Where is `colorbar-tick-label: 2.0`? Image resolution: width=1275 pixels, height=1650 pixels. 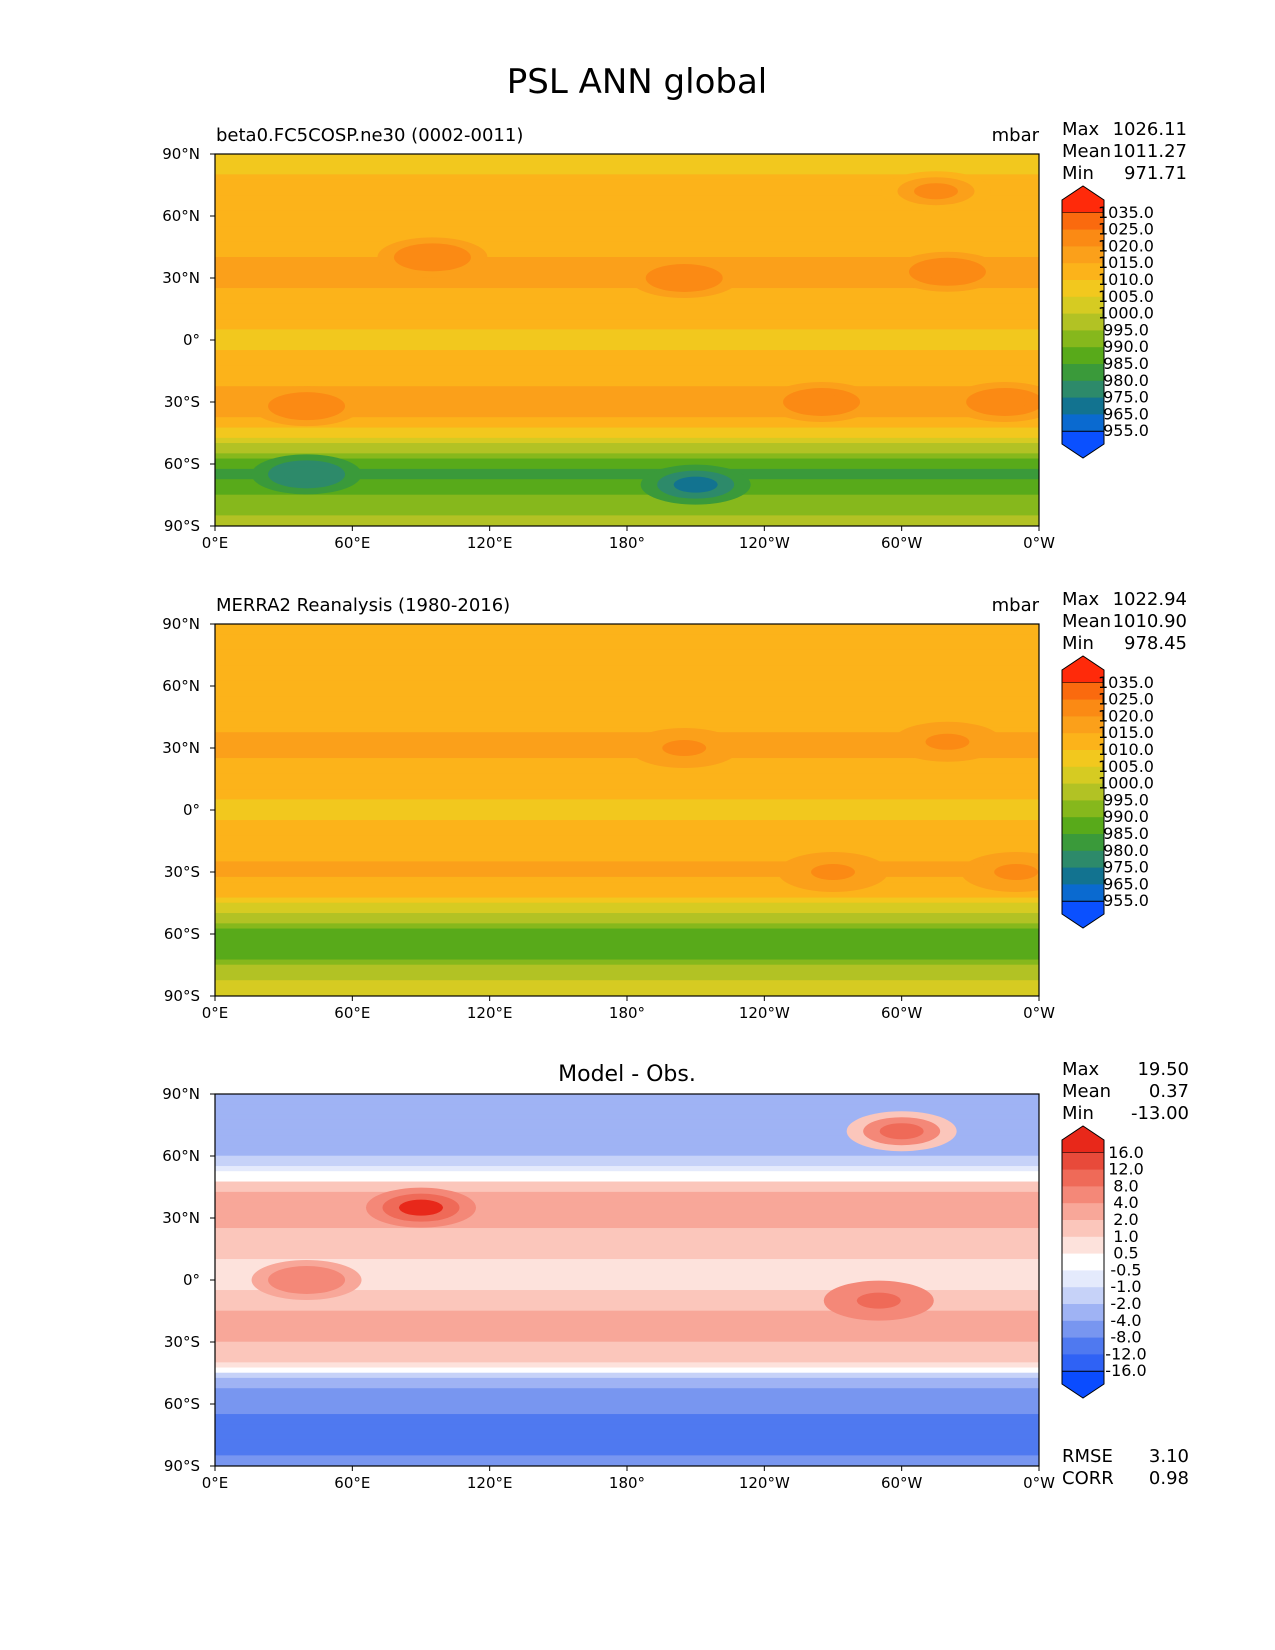 colorbar-tick-label: 2.0 is located at coordinates (1125, 1219).